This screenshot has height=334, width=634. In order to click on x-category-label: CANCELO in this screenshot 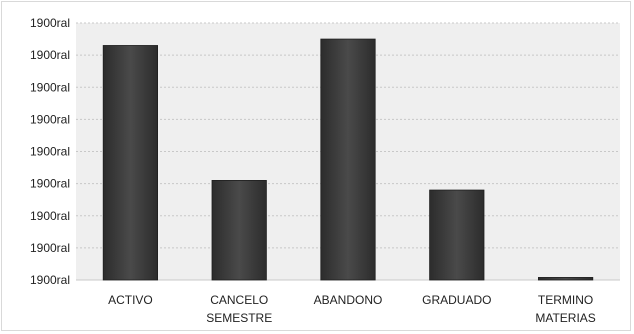, I will do `click(239, 300)`.